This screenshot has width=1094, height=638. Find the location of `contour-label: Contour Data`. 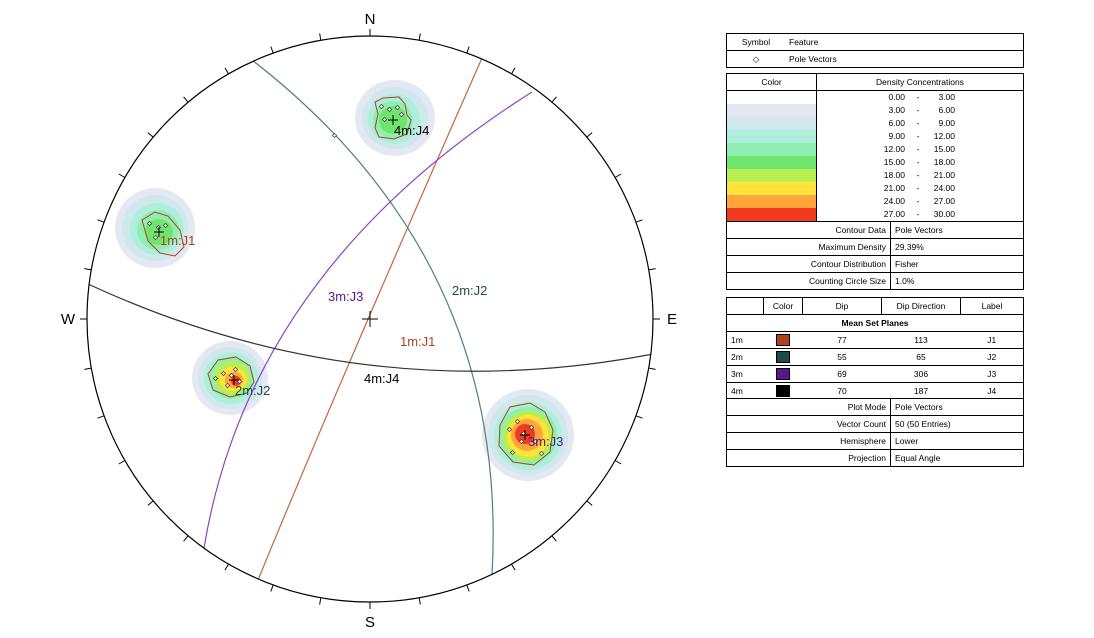

contour-label: Contour Data is located at coordinates (809, 230).